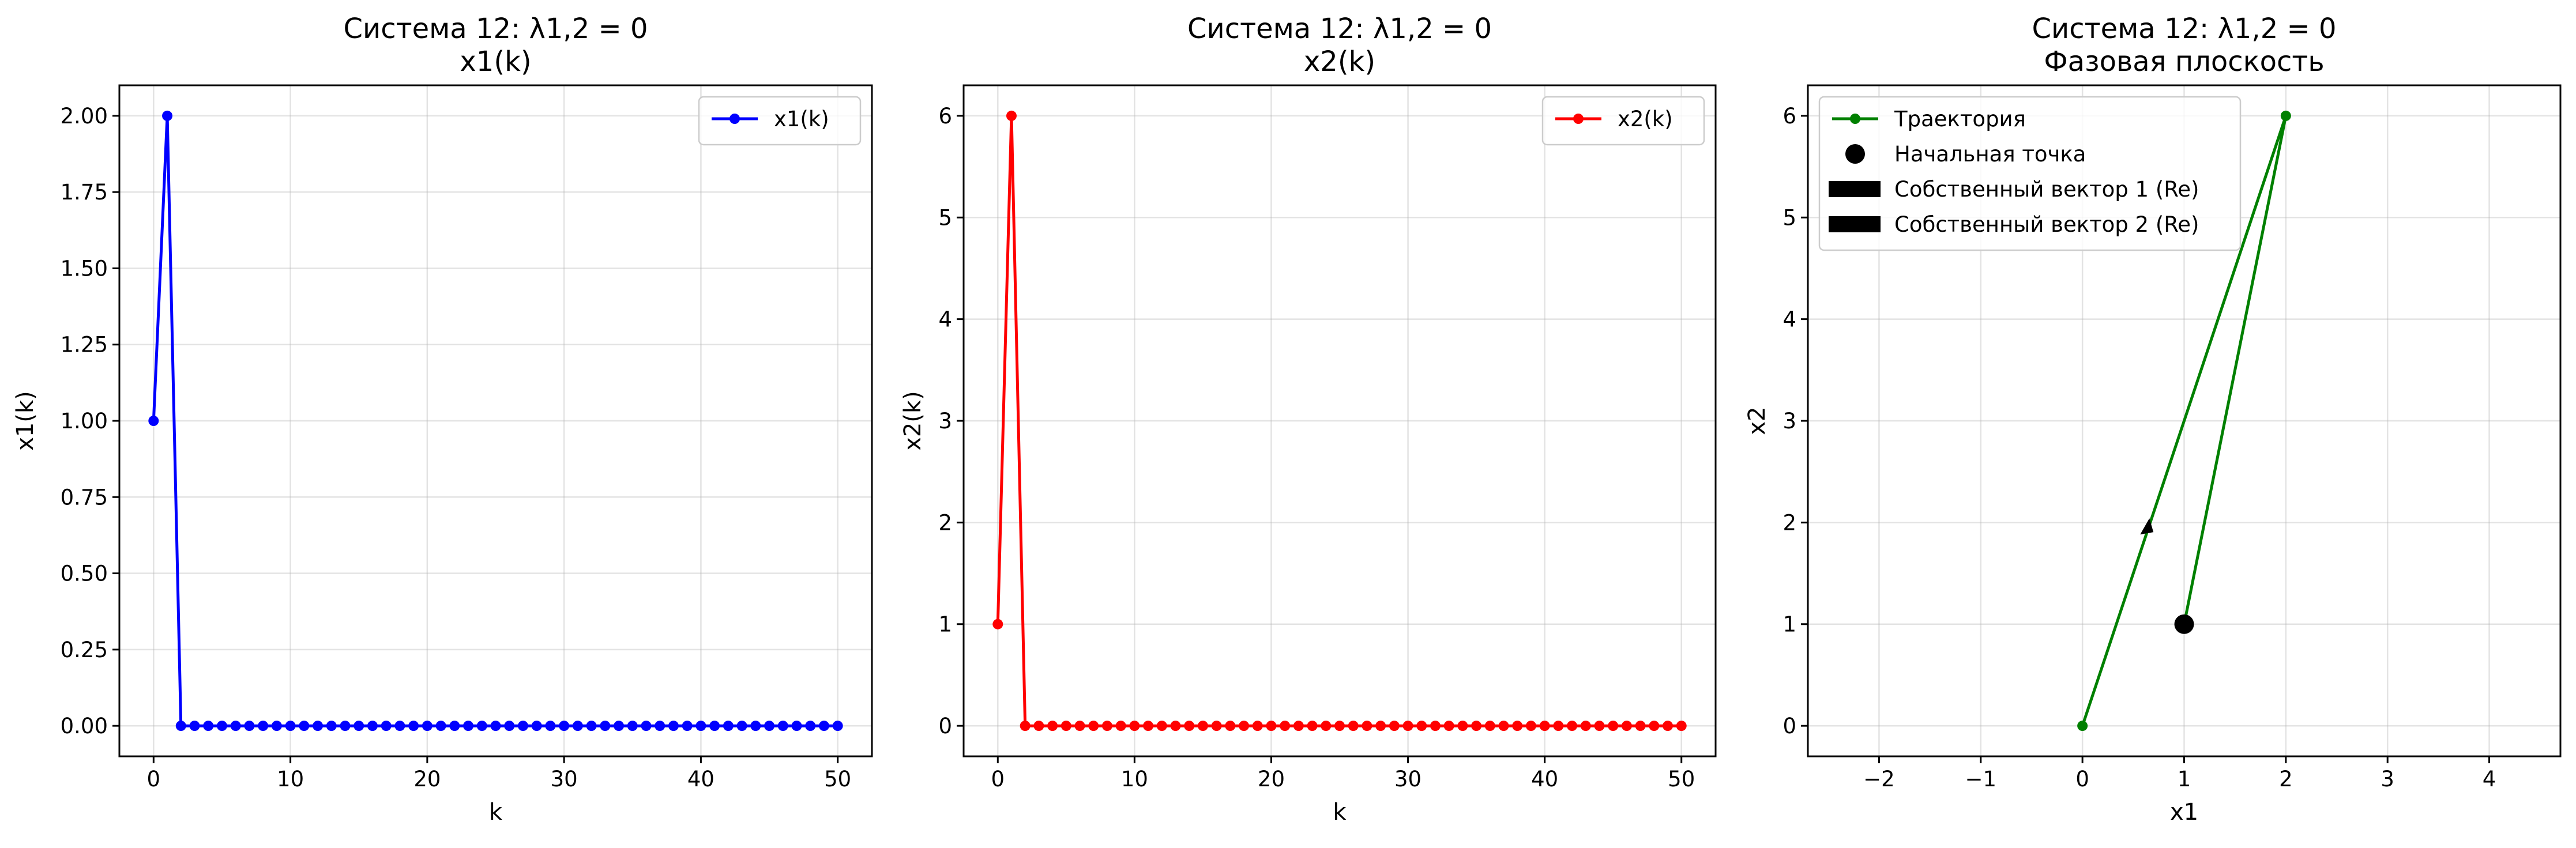  Describe the element at coordinates (84, 574) in the screenshot. I see `y-tick-label: 0.50` at that location.